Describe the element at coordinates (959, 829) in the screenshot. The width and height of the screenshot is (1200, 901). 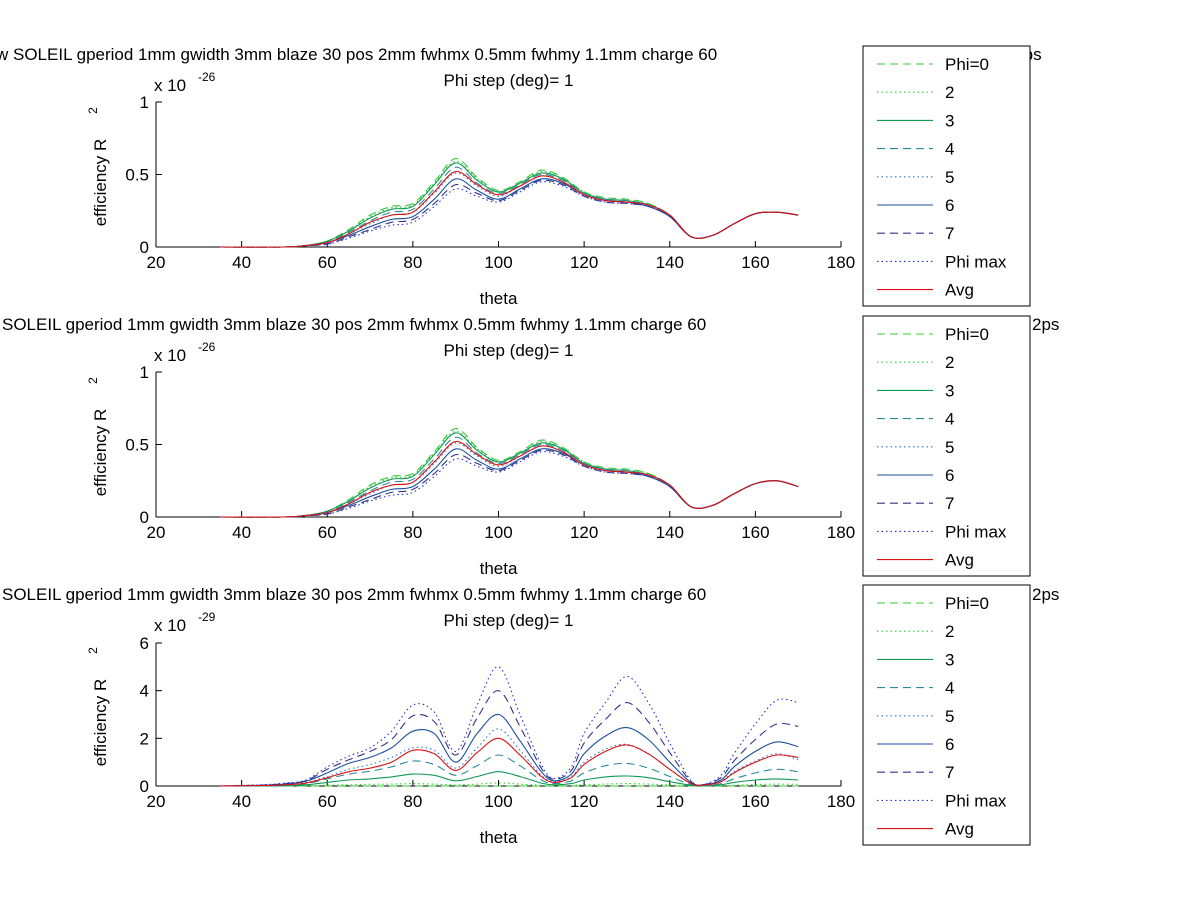
I see `legend-label: Avg` at that location.